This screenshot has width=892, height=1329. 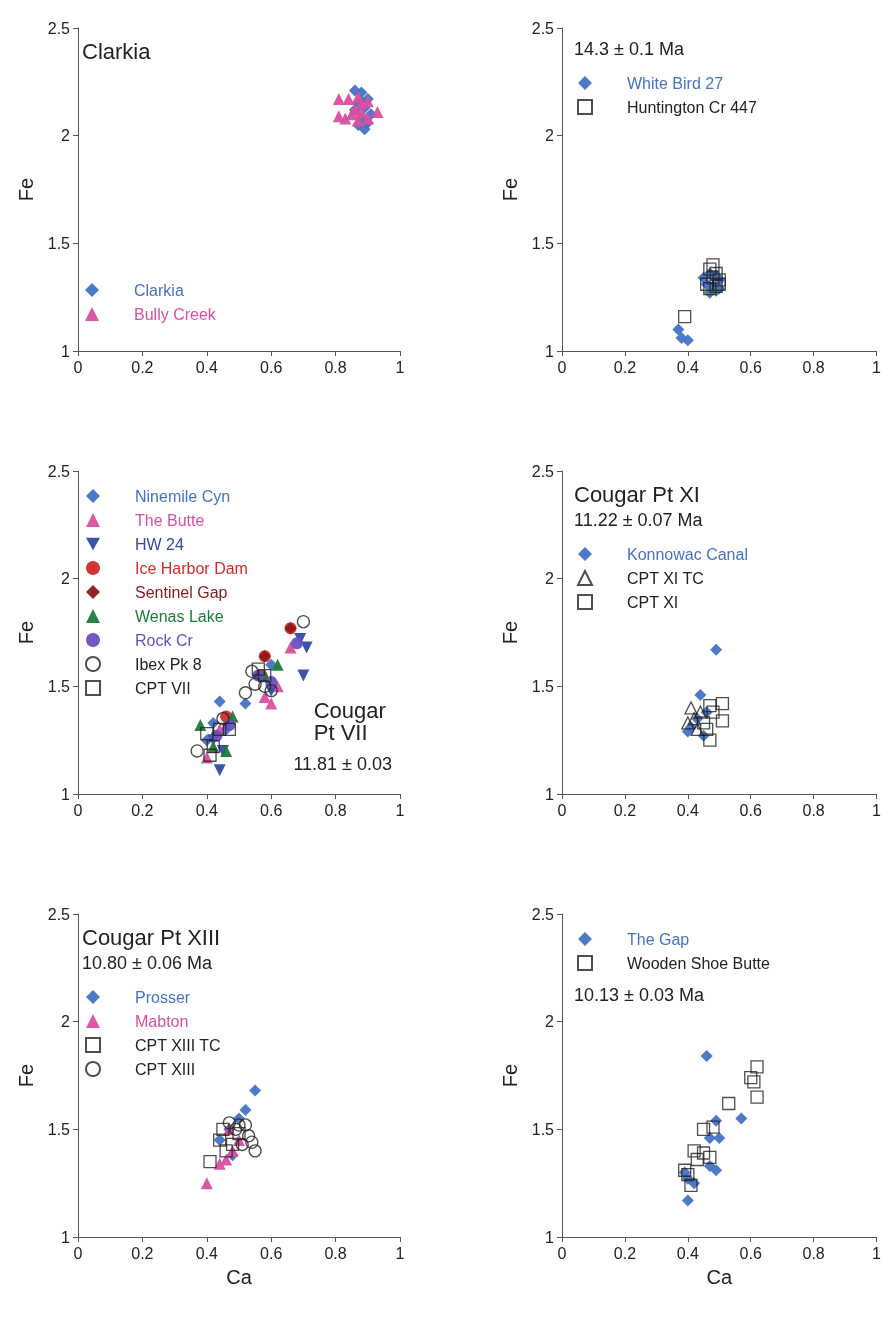 I want to click on legend-label: Ice Harbor Dam, so click(x=191, y=568).